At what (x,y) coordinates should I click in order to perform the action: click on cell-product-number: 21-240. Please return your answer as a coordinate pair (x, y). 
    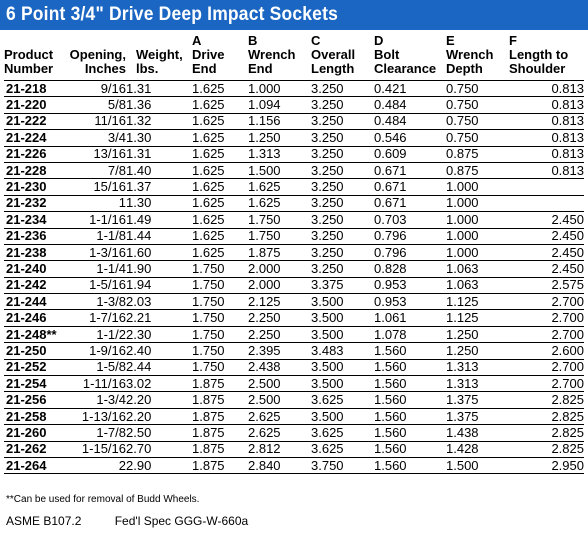
    Looking at the image, I should click on (35, 269).